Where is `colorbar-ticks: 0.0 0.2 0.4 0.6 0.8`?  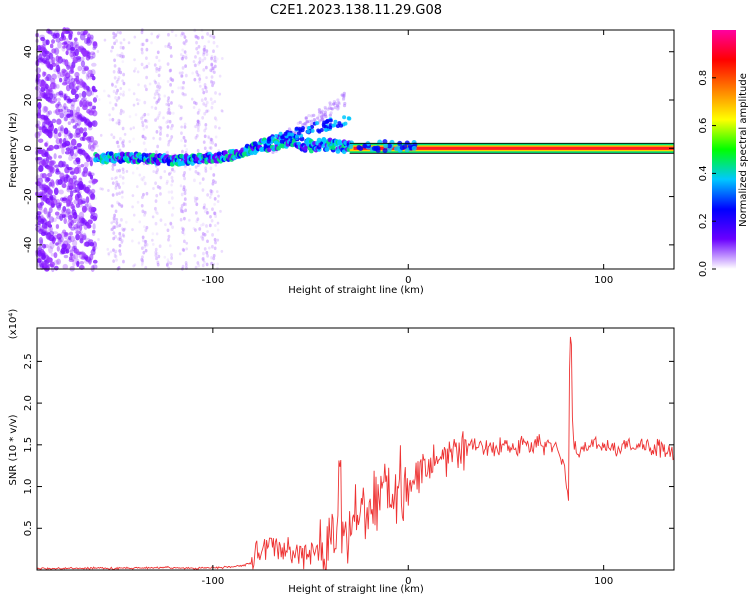
colorbar-ticks: 0.0 0.2 0.4 0.6 0.8 is located at coordinates (707, 173).